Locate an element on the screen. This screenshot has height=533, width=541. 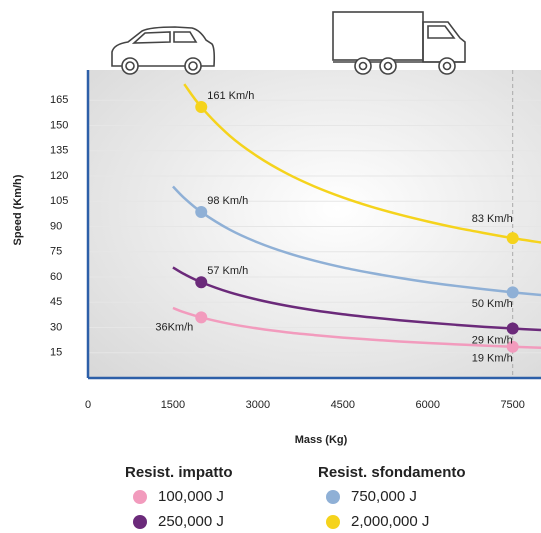
x-tick-label: 1500 is located at coordinates (173, 405).